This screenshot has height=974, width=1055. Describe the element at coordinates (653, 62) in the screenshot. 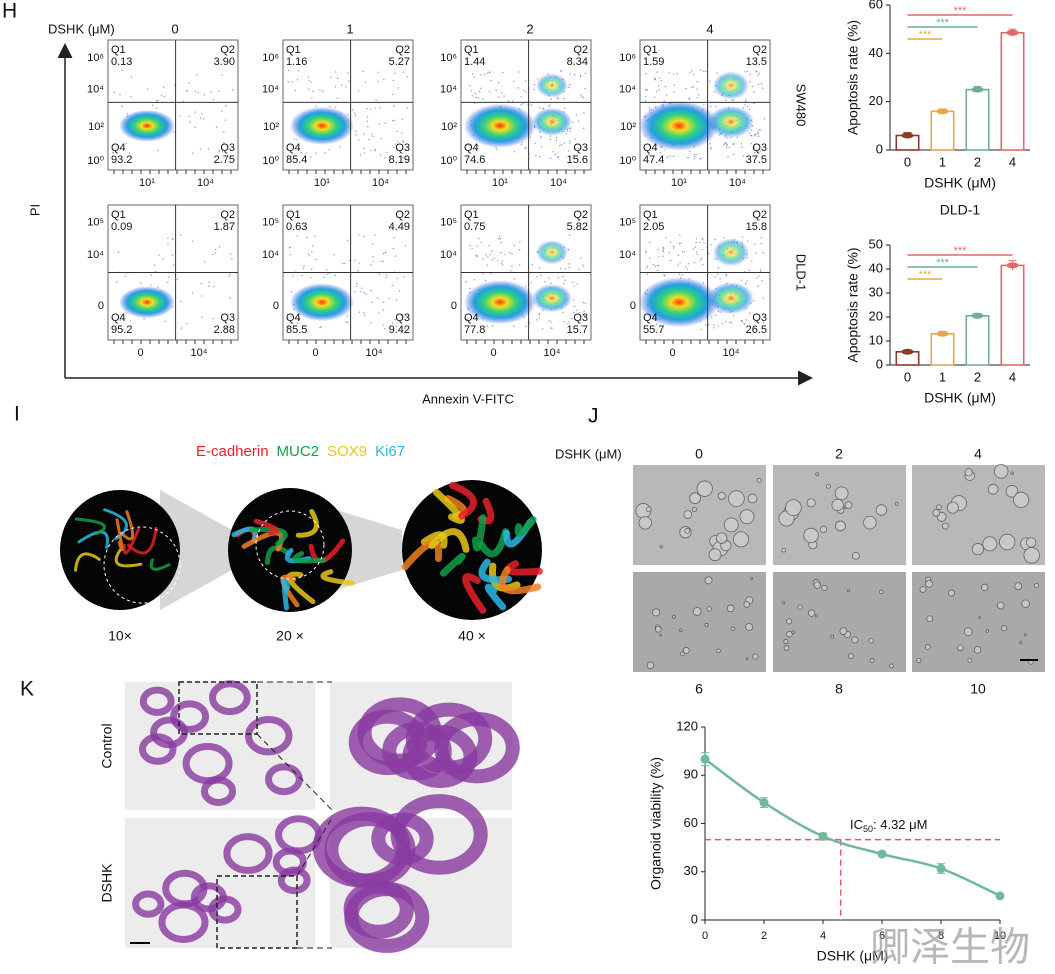

I see `quadrant-value: 1.59` at that location.